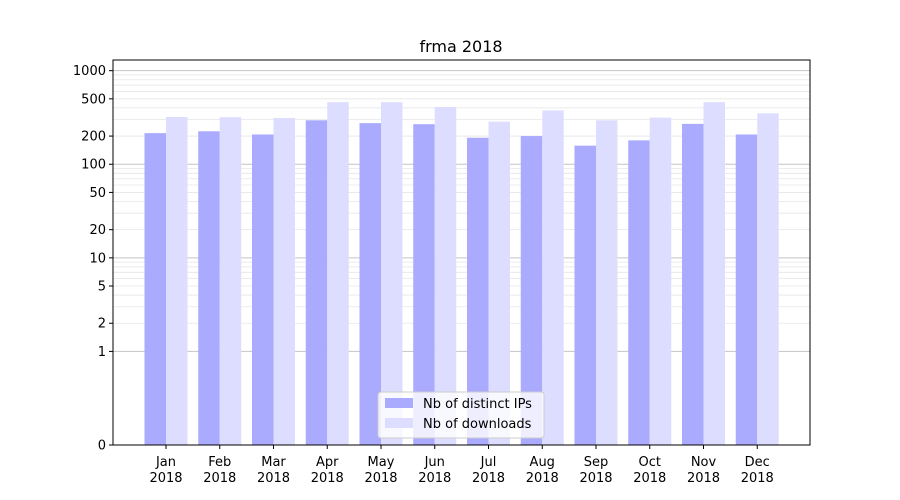  Describe the element at coordinates (704, 462) in the screenshot. I see `x-tick-label-month: Nov` at that location.